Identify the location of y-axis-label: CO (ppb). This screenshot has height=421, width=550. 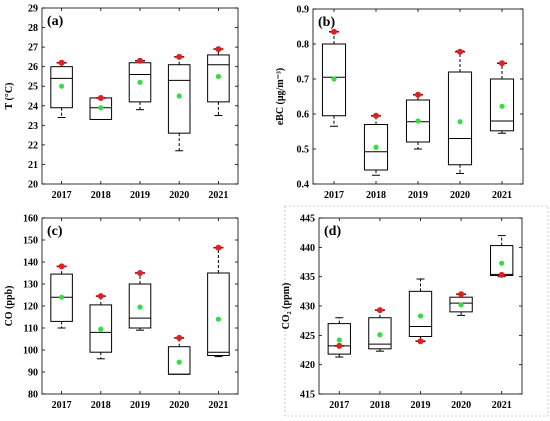
(9, 306).